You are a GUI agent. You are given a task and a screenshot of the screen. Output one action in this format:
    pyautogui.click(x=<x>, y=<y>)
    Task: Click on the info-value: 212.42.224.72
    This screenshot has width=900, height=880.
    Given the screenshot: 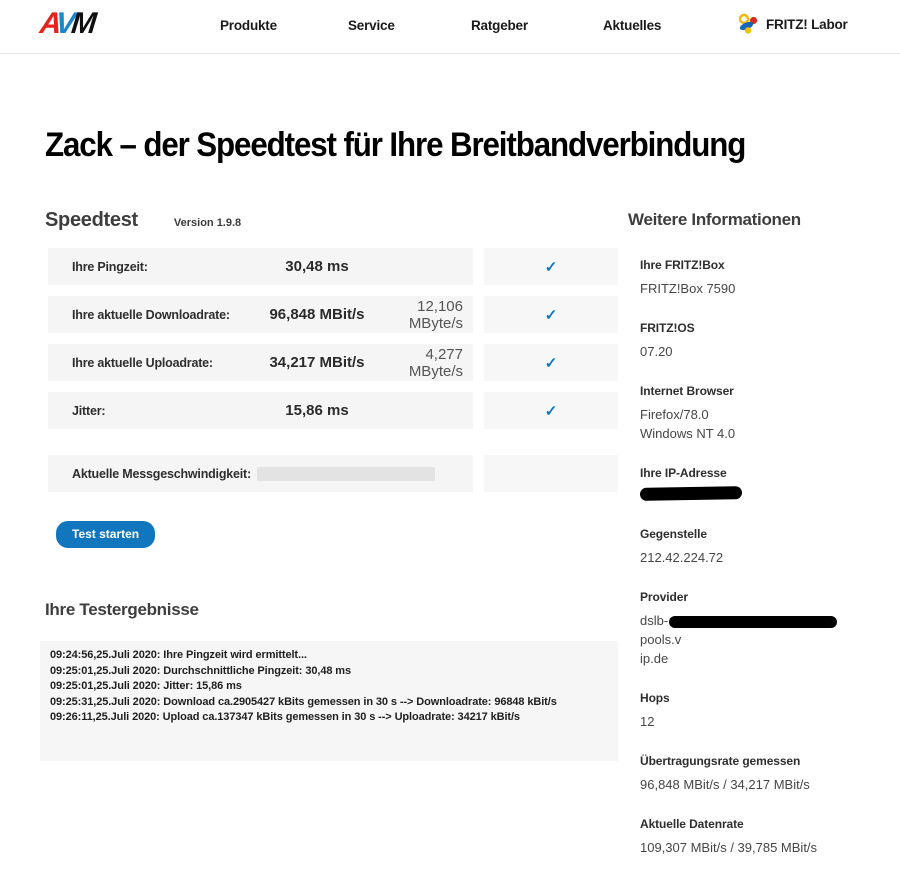 What is the action you would take?
    pyautogui.click(x=682, y=557)
    